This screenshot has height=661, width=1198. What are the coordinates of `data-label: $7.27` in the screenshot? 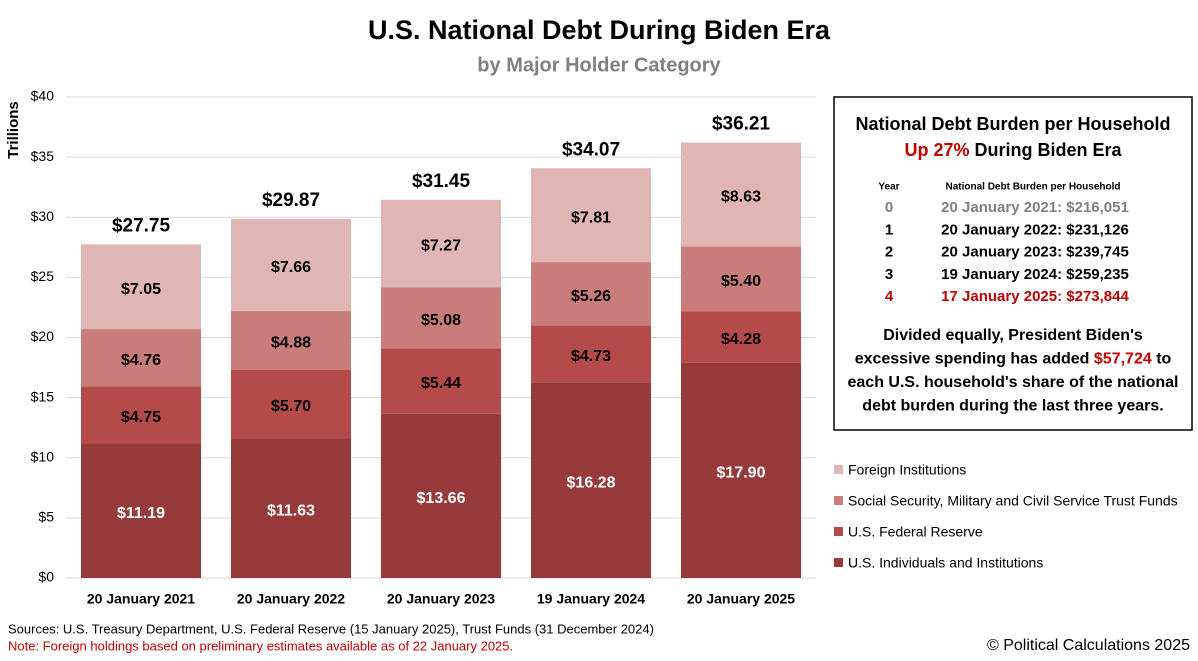 It's located at (441, 246).